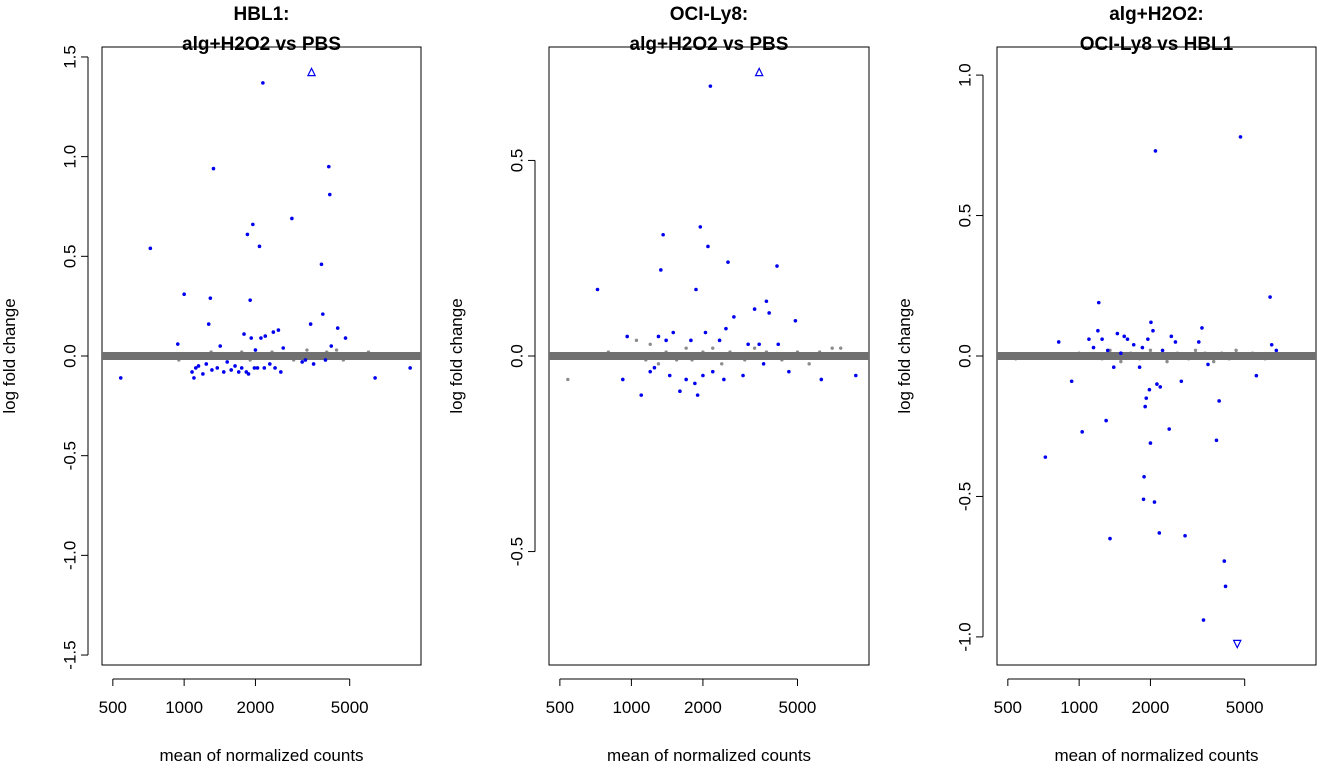  I want to click on out-of-range-point, so click(1237, 644).